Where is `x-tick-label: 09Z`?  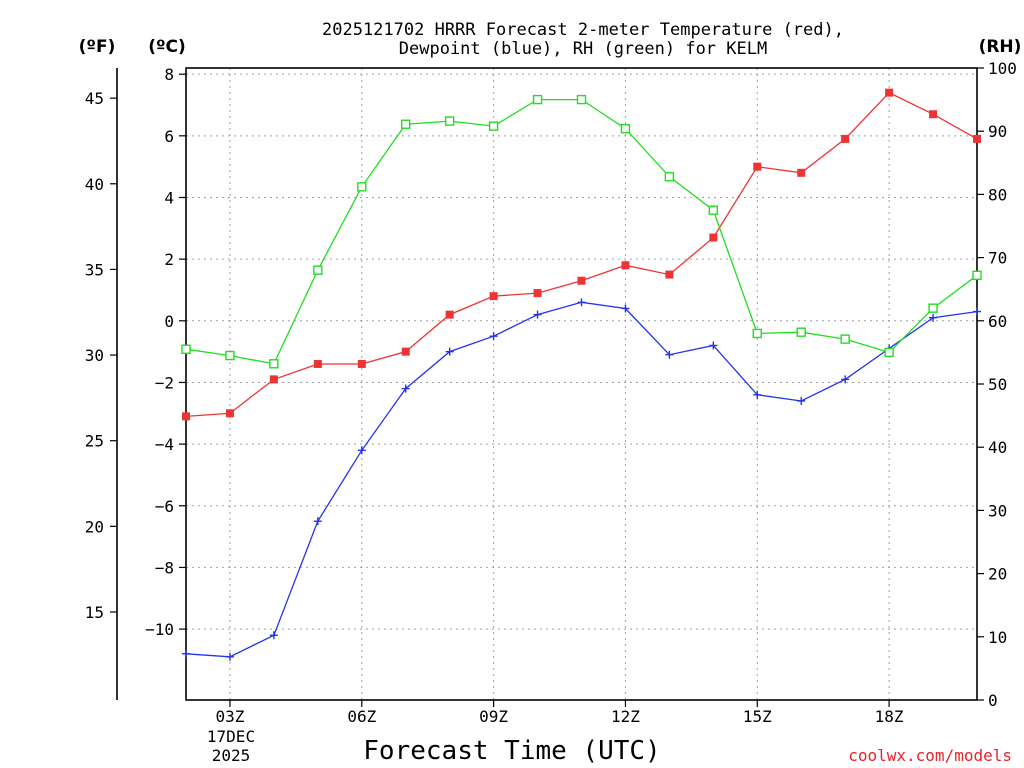
x-tick-label: 09Z is located at coordinates (493, 716).